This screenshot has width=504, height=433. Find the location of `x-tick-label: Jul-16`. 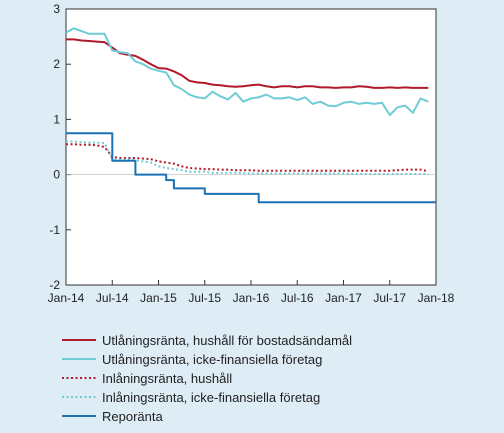

x-tick-label: Jul-16 is located at coordinates (297, 298).